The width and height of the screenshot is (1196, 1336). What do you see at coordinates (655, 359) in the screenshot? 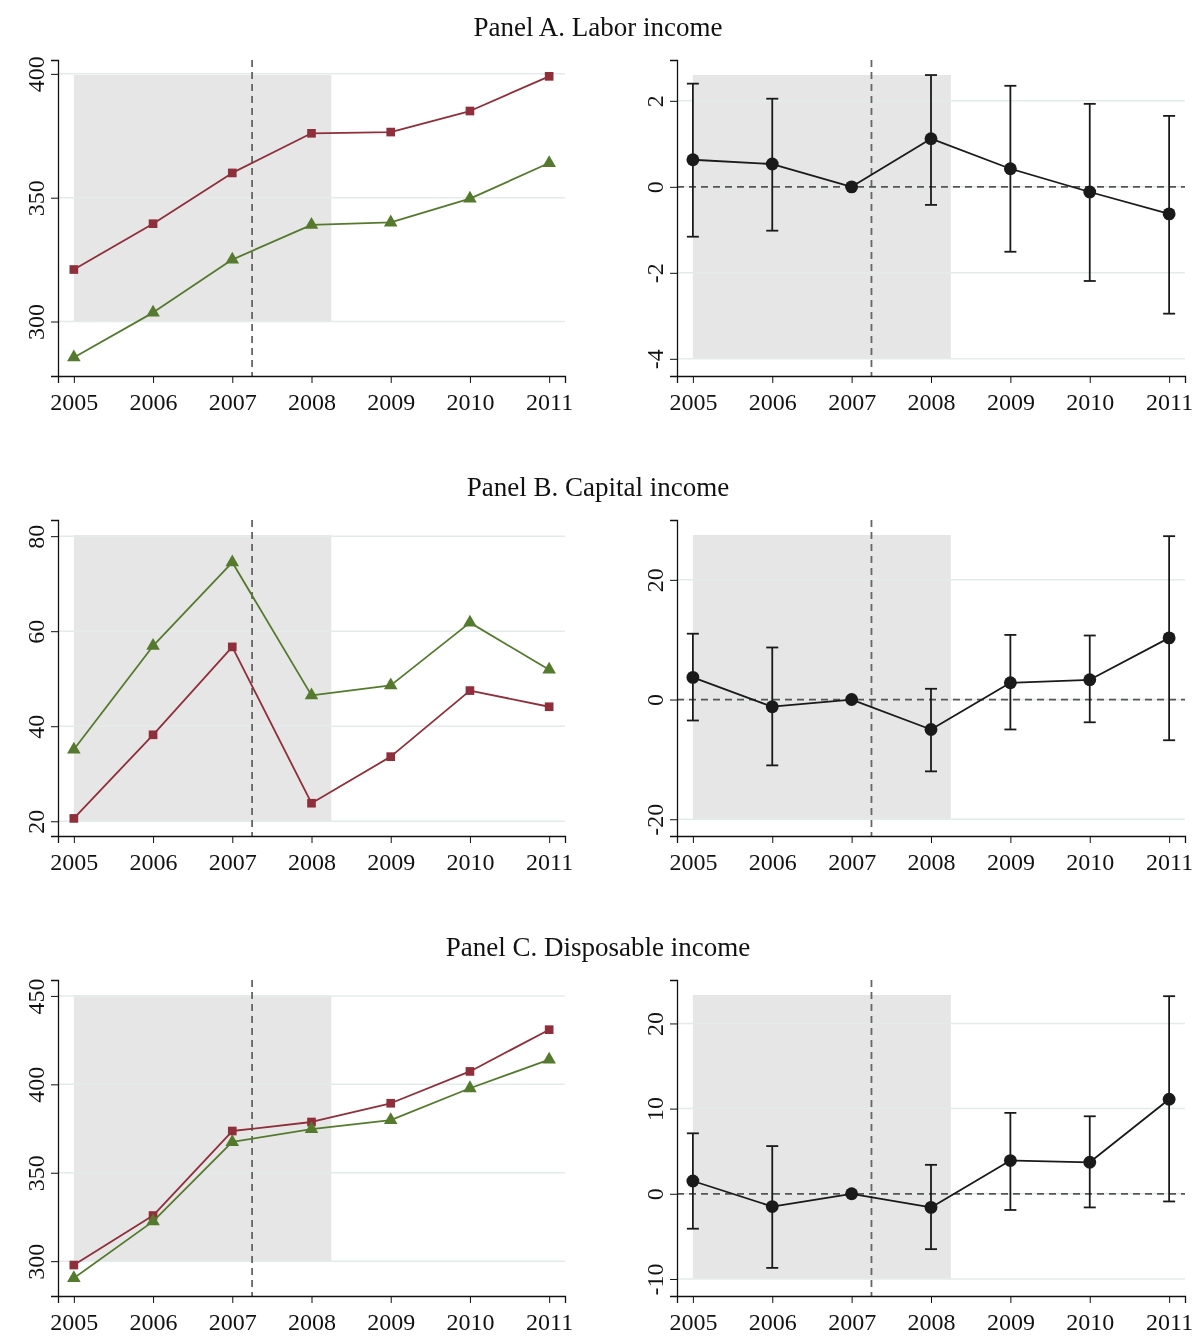
I see `y-tick-label: -4` at bounding box center [655, 359].